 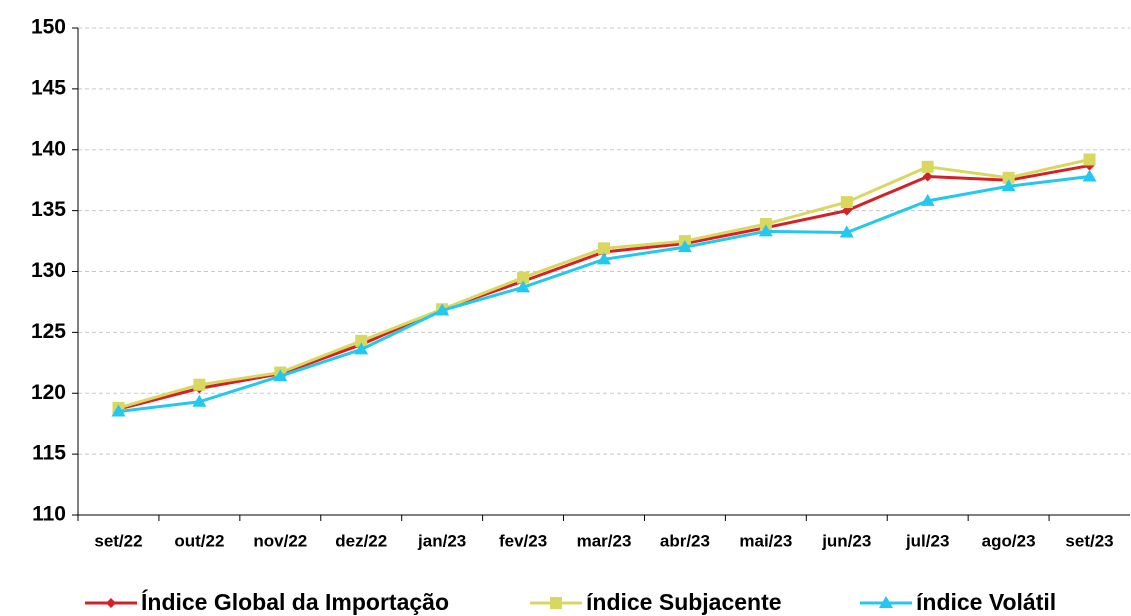 What do you see at coordinates (48, 87) in the screenshot?
I see `y-tick-label: 145` at bounding box center [48, 87].